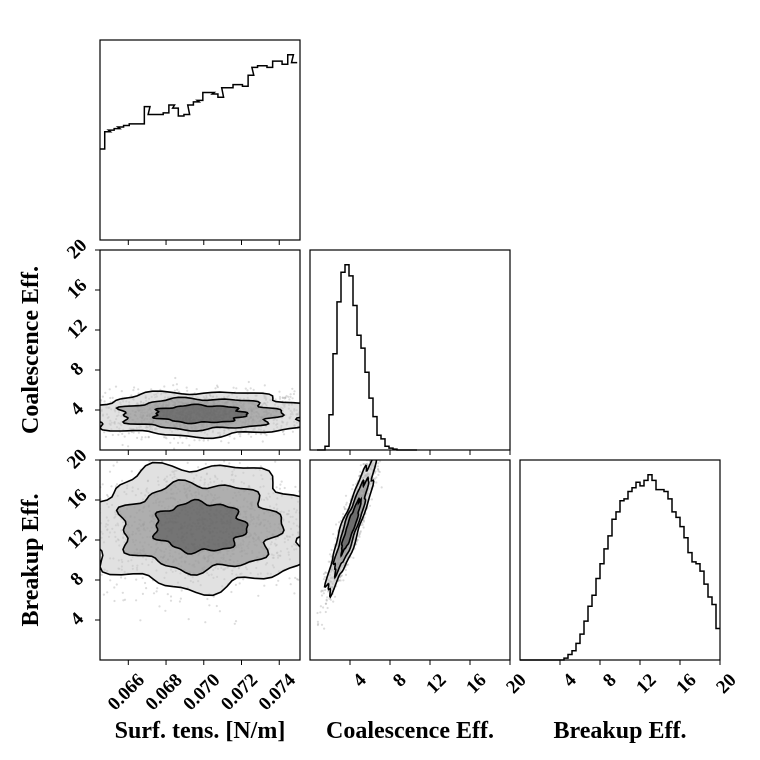  I want to click on y-tick-label-coal: 16, so click(77, 289).